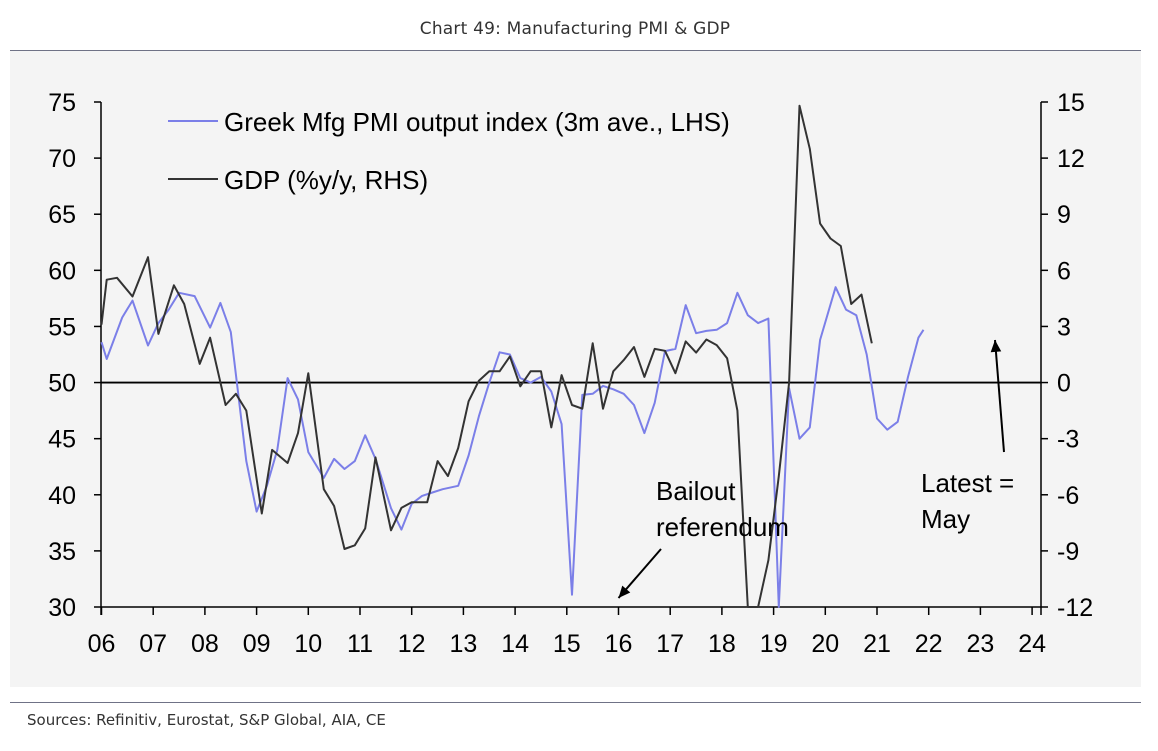 This screenshot has height=751, width=1158. Describe the element at coordinates (567, 644) in the screenshot. I see `x-tick-label: 15` at that location.